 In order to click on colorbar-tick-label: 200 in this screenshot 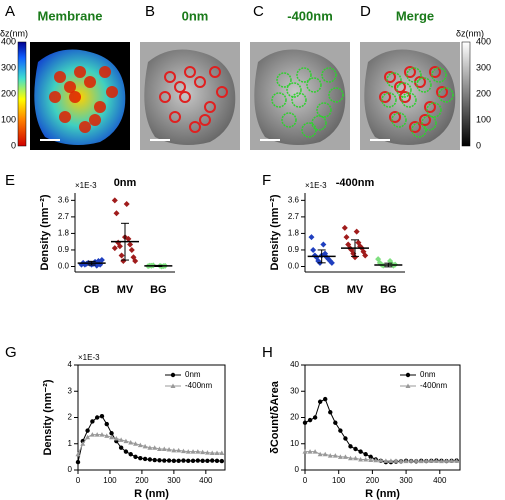, I will do `click(8, 93)`.